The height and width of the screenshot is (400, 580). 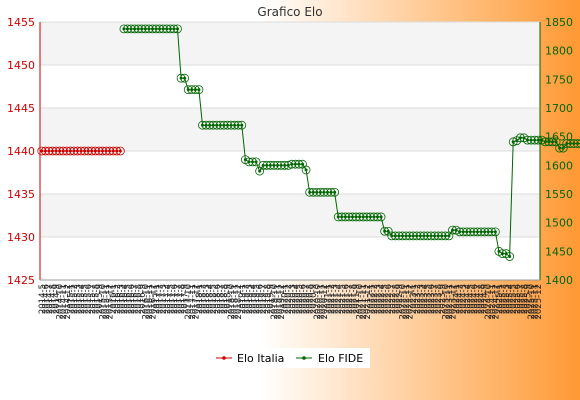 What do you see at coordinates (75, 299) in the screenshot?
I see `x-tick-label: 2015-2` at bounding box center [75, 299].